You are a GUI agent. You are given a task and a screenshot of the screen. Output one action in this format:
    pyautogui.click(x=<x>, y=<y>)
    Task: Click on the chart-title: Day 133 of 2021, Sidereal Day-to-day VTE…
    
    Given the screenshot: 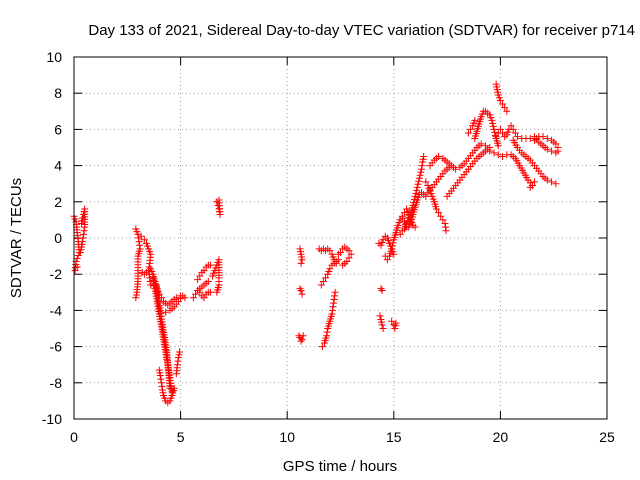 What is the action you would take?
    pyautogui.click(x=361, y=30)
    